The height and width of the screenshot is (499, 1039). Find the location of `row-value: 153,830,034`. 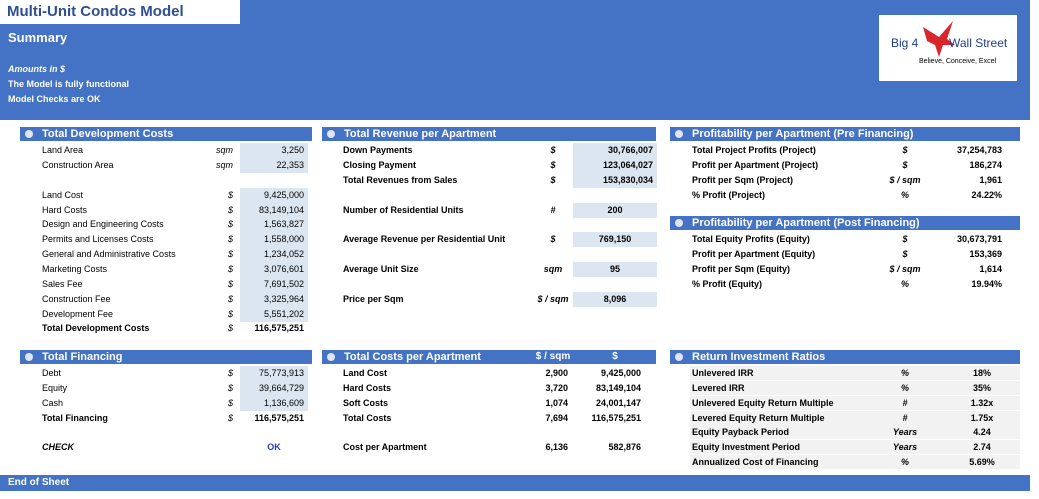

row-value: 153,830,034 is located at coordinates (615, 180).